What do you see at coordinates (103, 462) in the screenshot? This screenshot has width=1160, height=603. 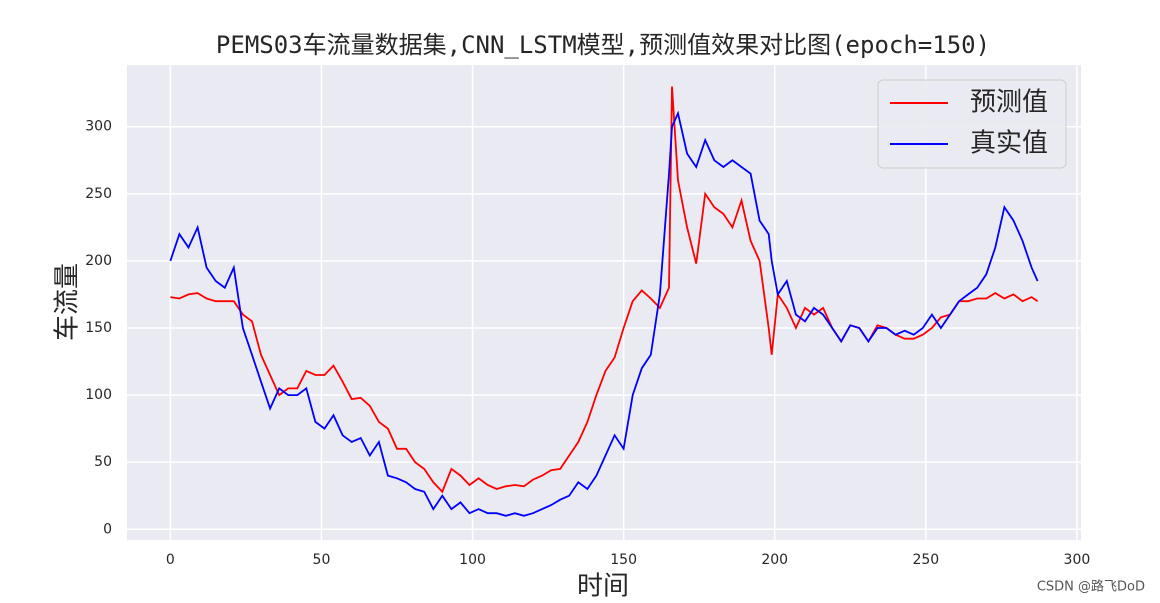 I see `y-tick-label: 50` at bounding box center [103, 462].